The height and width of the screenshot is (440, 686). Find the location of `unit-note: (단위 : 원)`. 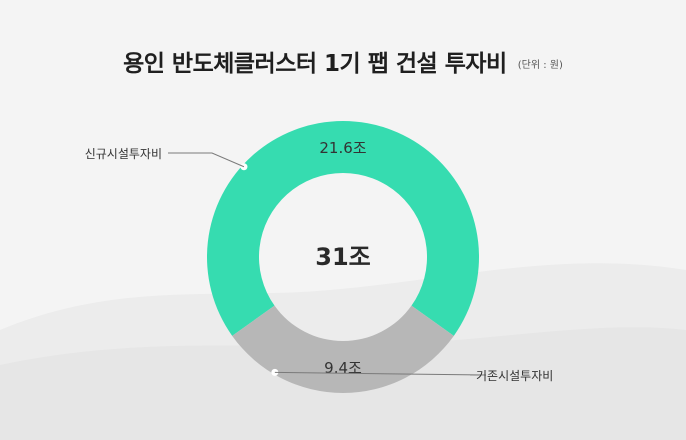

unit-note: (단위 : 원) is located at coordinates (540, 65).